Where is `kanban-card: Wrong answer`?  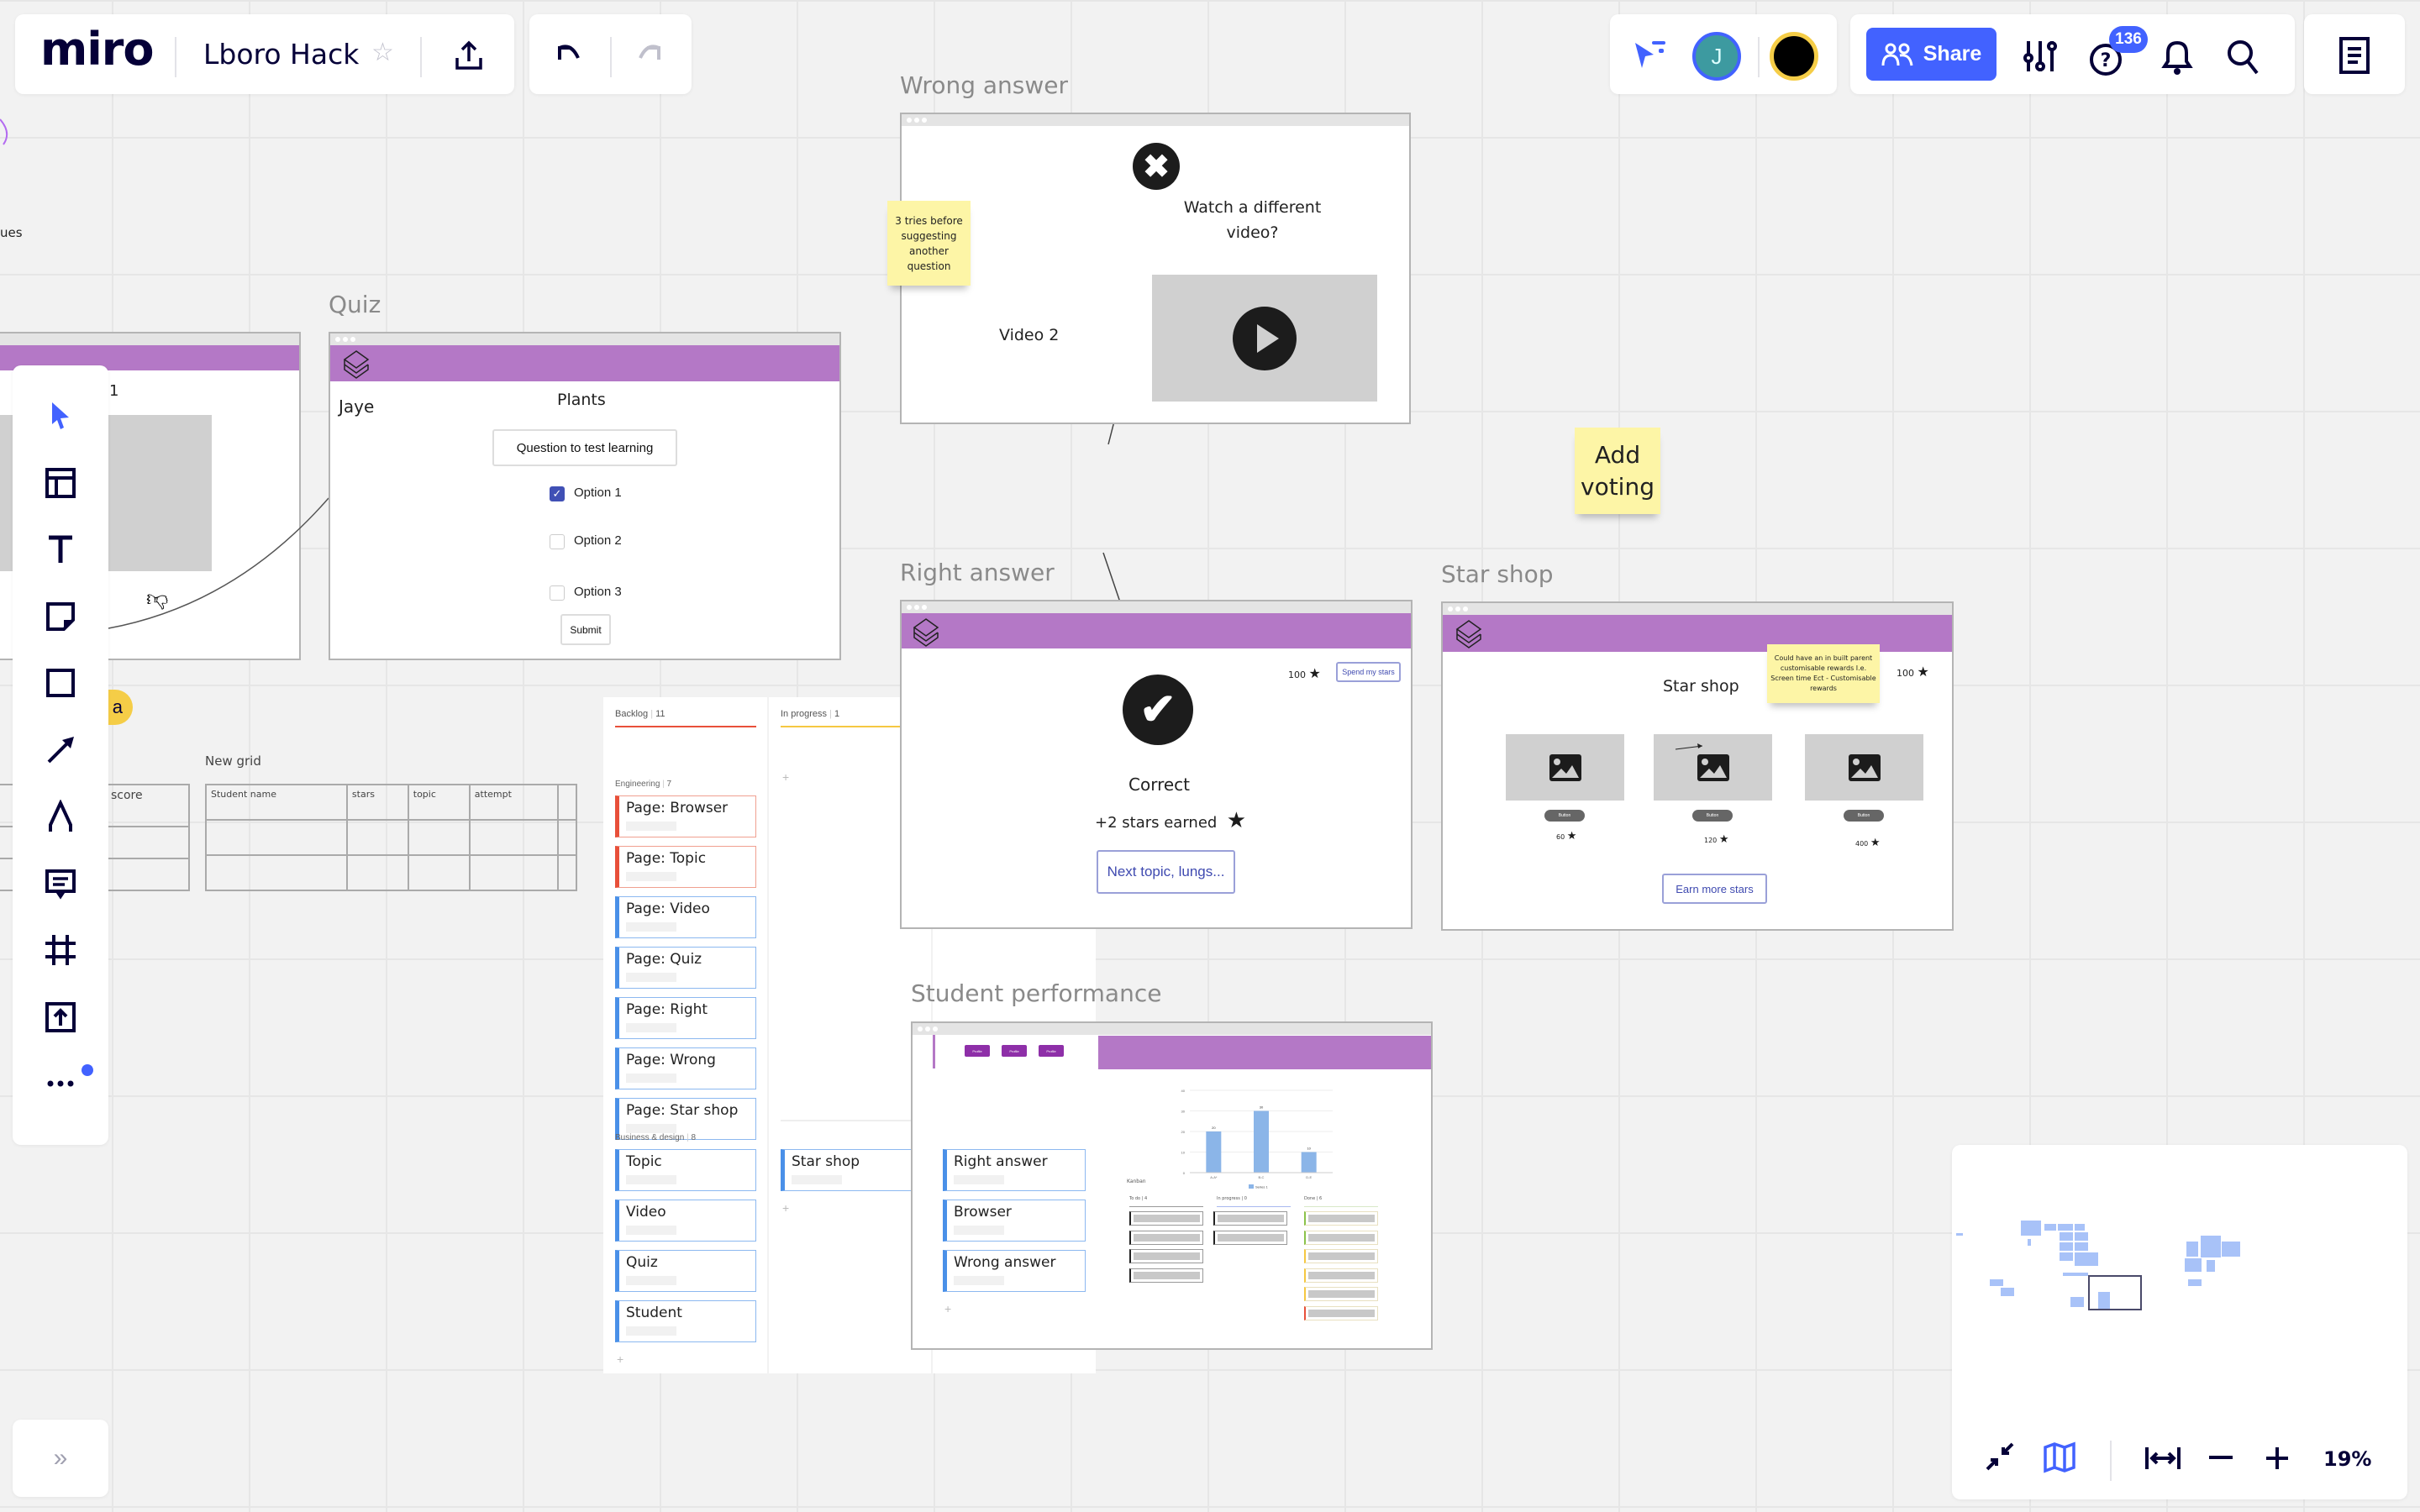
kanban-card: Wrong answer is located at coordinates (1015, 1271).